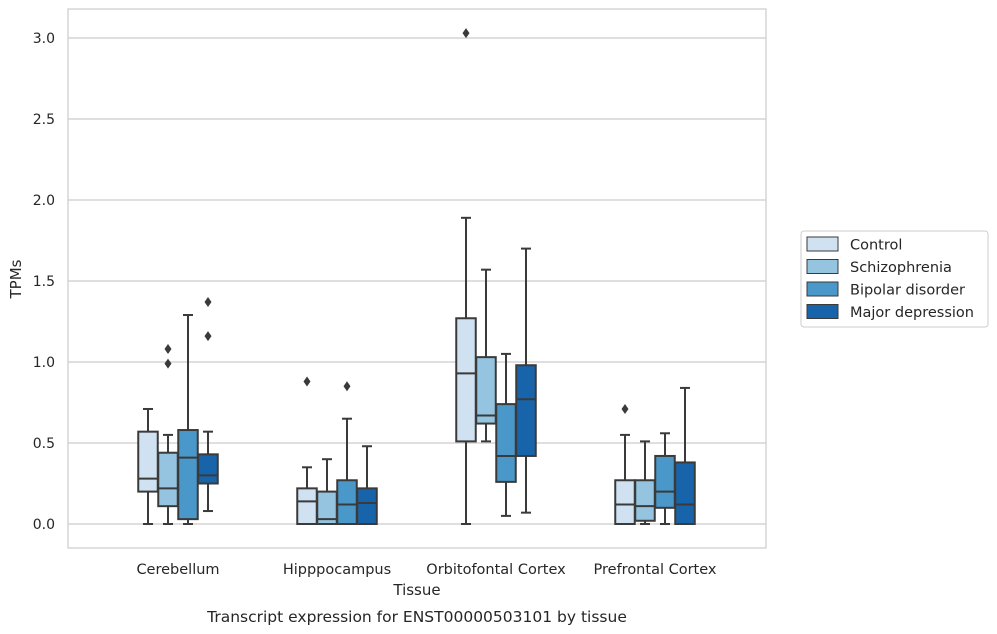 This screenshot has width=997, height=634. I want to click on x-tick-label: Orbitofontal Cortex, so click(496, 570).